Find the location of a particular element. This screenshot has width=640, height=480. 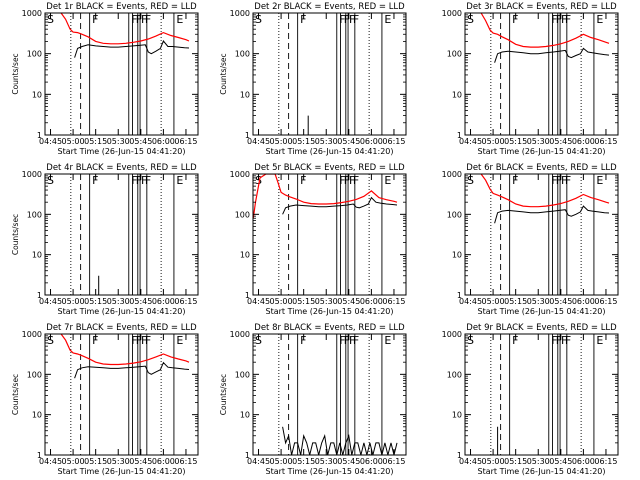

panel-title: Det 6r BLACK = Events, RED = LLD is located at coordinates (541, 168).